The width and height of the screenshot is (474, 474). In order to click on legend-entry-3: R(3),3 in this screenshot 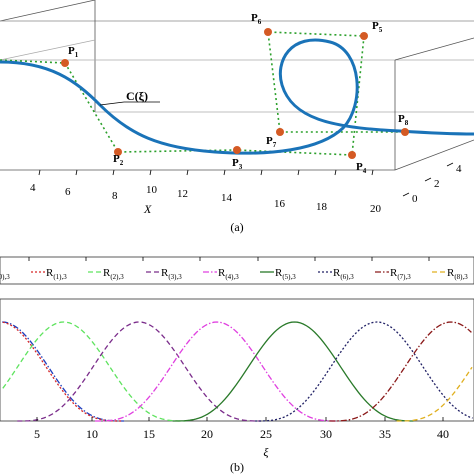, I will do `click(164, 274)`.